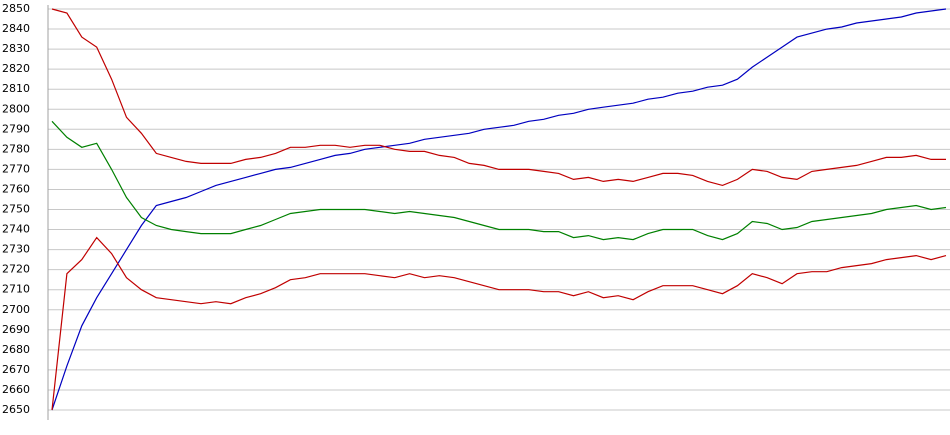  I want to click on y-tick-label: 2660, so click(16, 389).